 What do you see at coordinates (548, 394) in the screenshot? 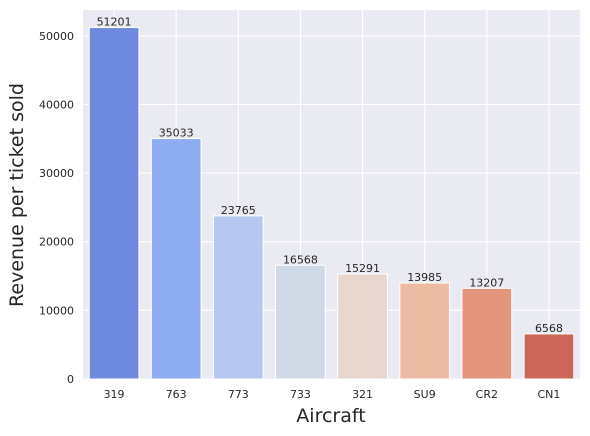
I see `x-tick-label: CN1` at bounding box center [548, 394].